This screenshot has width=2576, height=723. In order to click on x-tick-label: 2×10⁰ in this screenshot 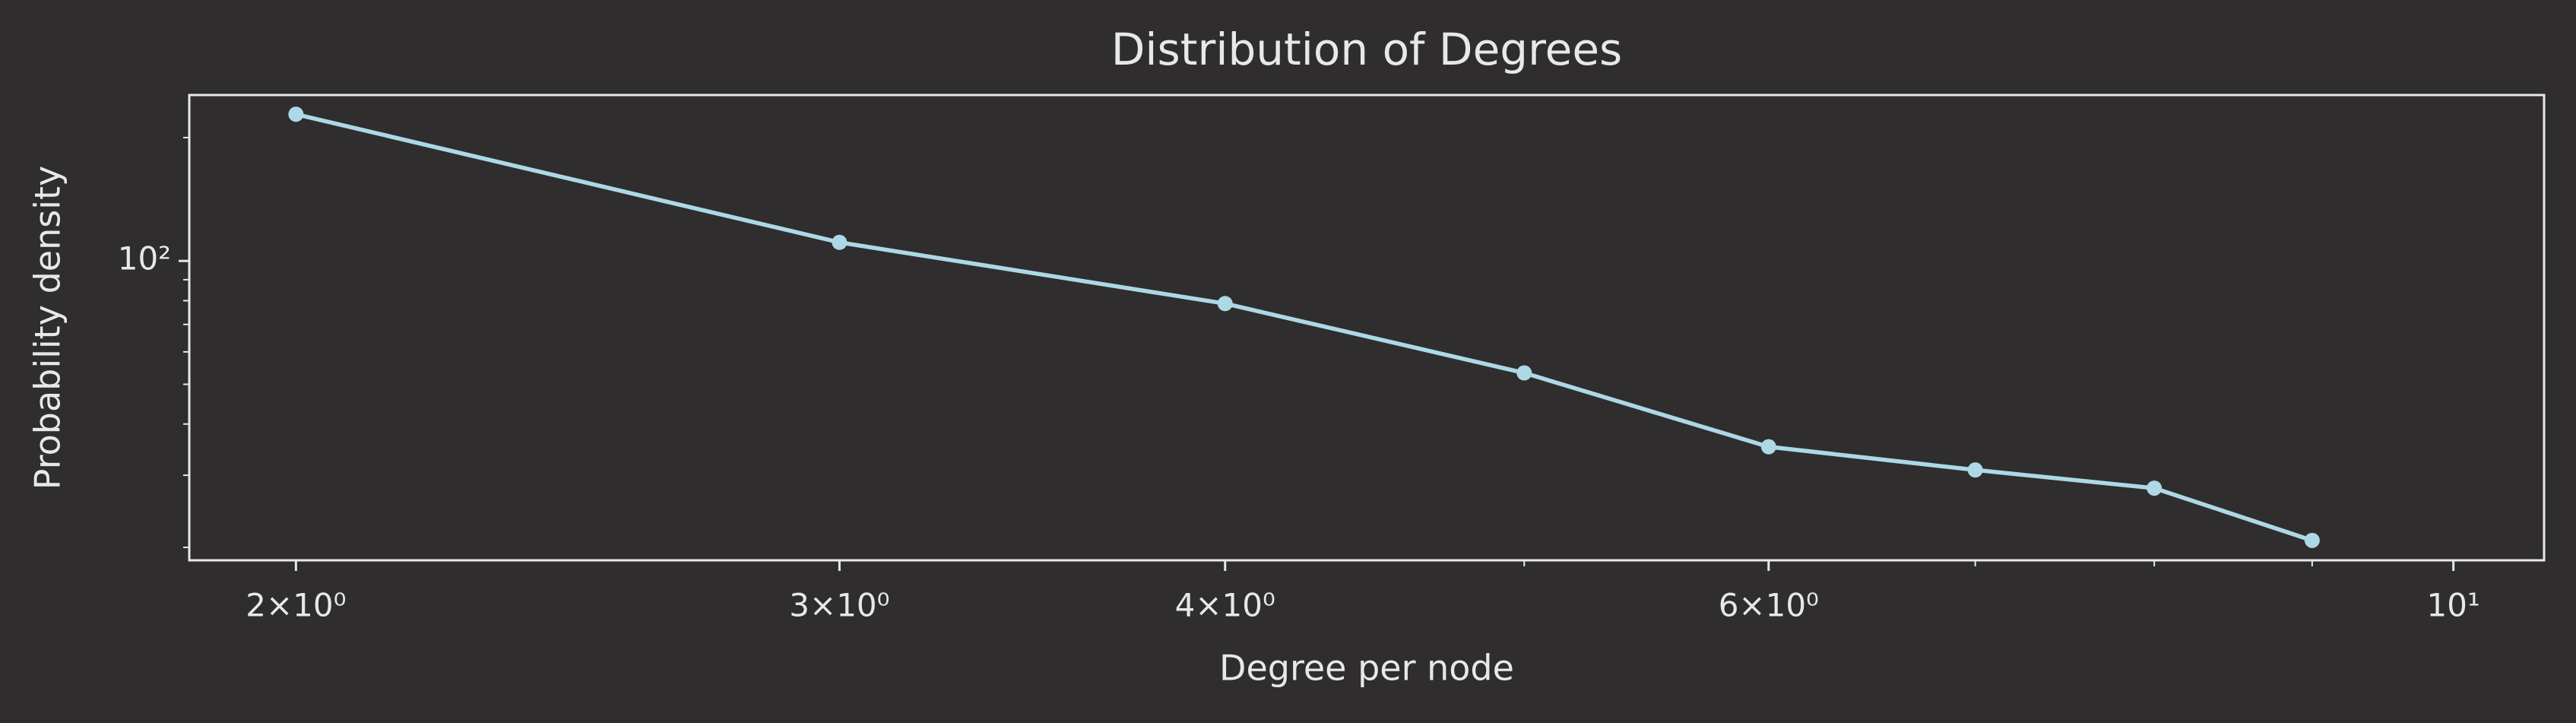, I will do `click(296, 605)`.